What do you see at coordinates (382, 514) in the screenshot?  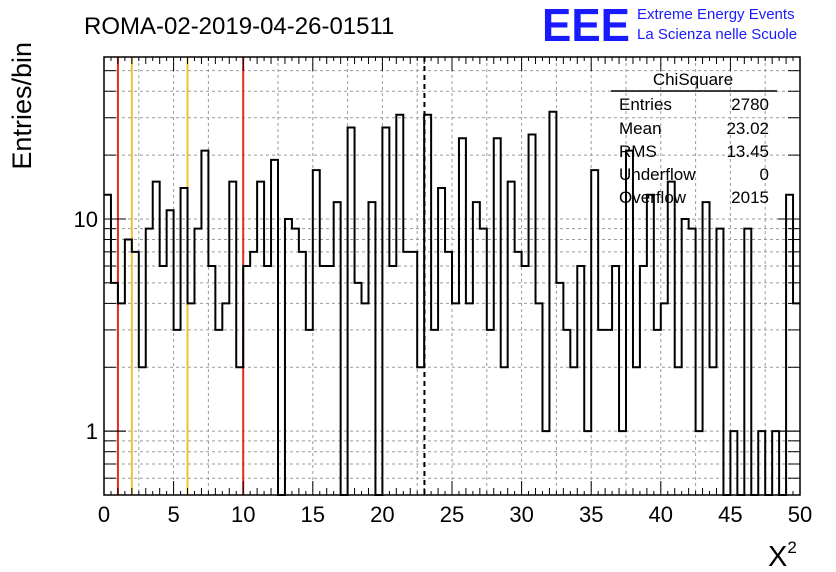 I see `x-tick-label: 20` at bounding box center [382, 514].